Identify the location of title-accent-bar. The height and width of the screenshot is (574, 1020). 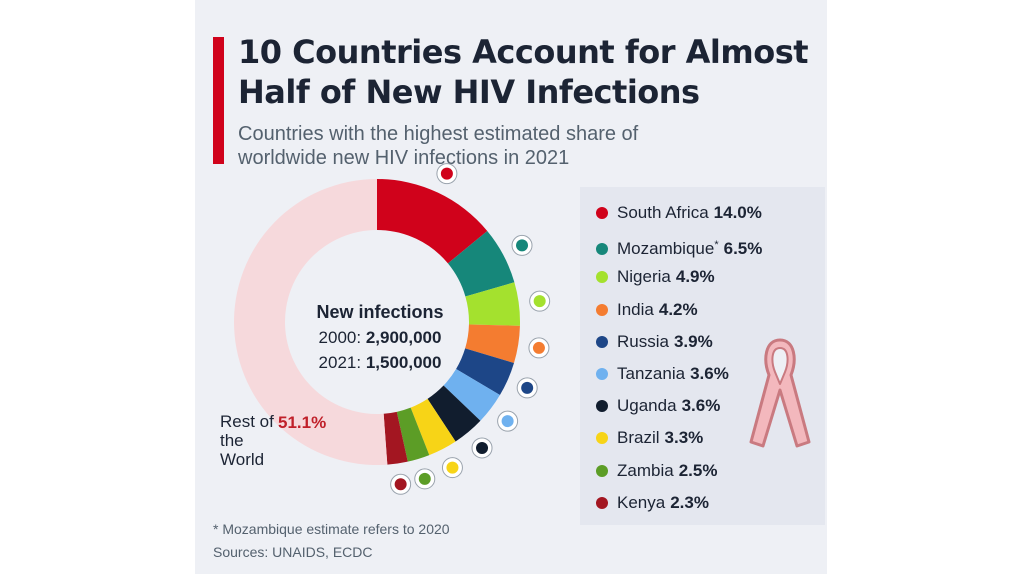
(218, 100).